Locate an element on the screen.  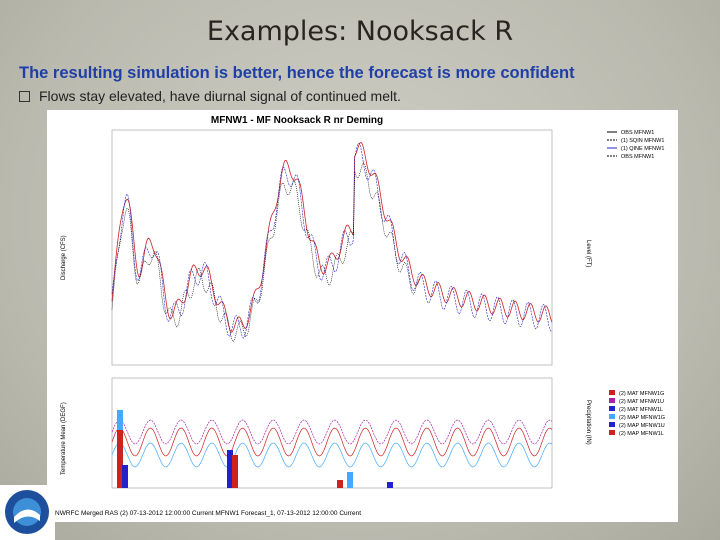
axis-label: Precipitation (IN) is located at coordinates (588, 422).